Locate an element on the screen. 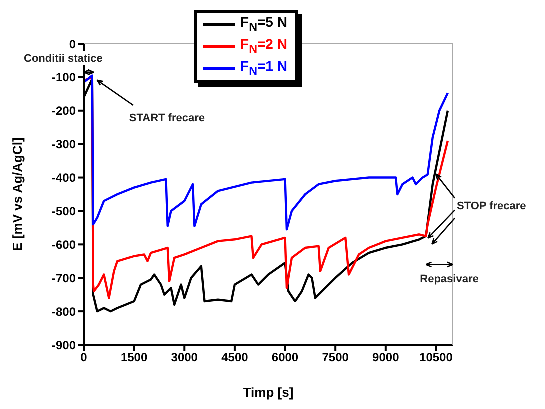 The image size is (545, 409). y-tick-label: -900 is located at coordinates (64, 345).